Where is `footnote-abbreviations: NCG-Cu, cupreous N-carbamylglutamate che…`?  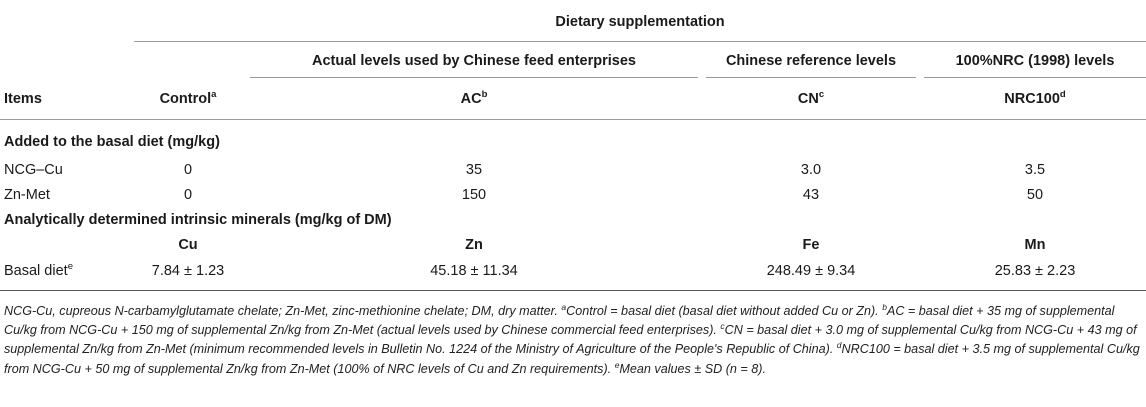
footnote-abbreviations: NCG-Cu, cupreous N-carbamylglutamate che… is located at coordinates (281, 311).